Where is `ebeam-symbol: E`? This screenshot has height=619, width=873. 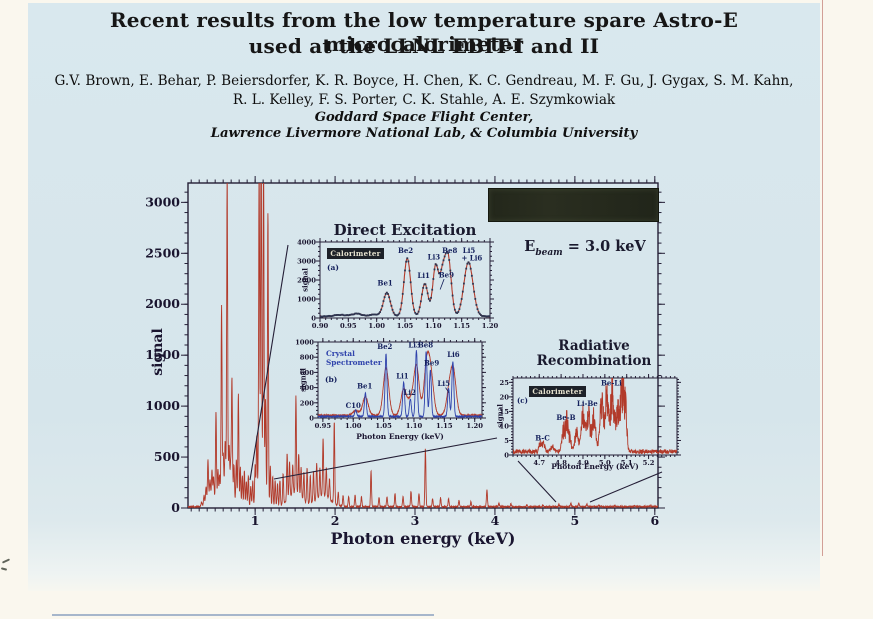 ebeam-symbol: E is located at coordinates (530, 246).